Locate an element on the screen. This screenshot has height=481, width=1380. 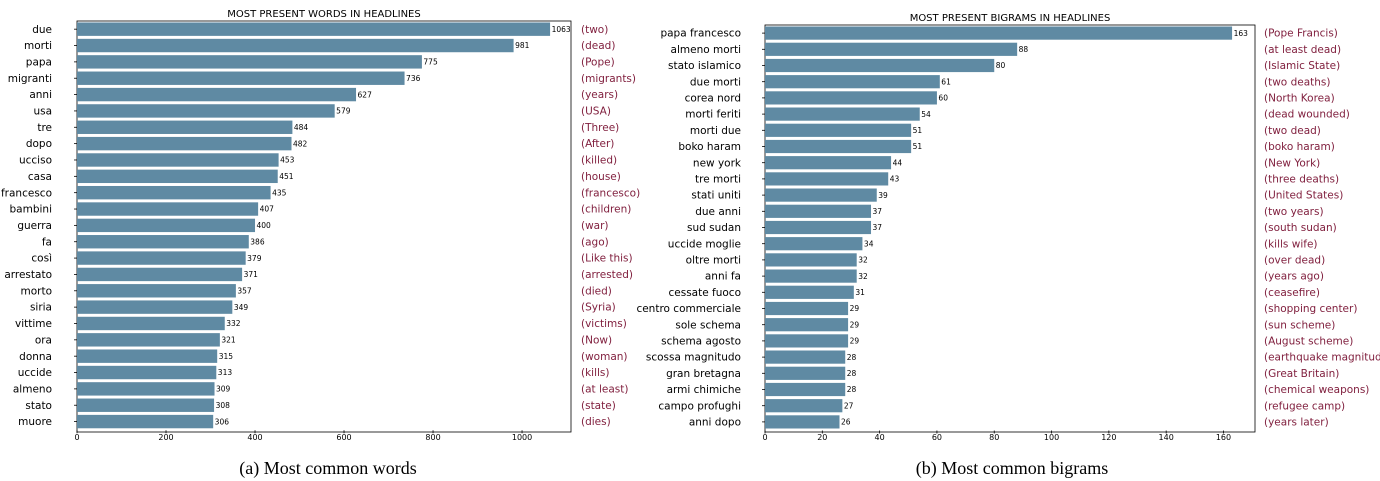
bigrams-translation: (refugee camp) is located at coordinates (1304, 406).